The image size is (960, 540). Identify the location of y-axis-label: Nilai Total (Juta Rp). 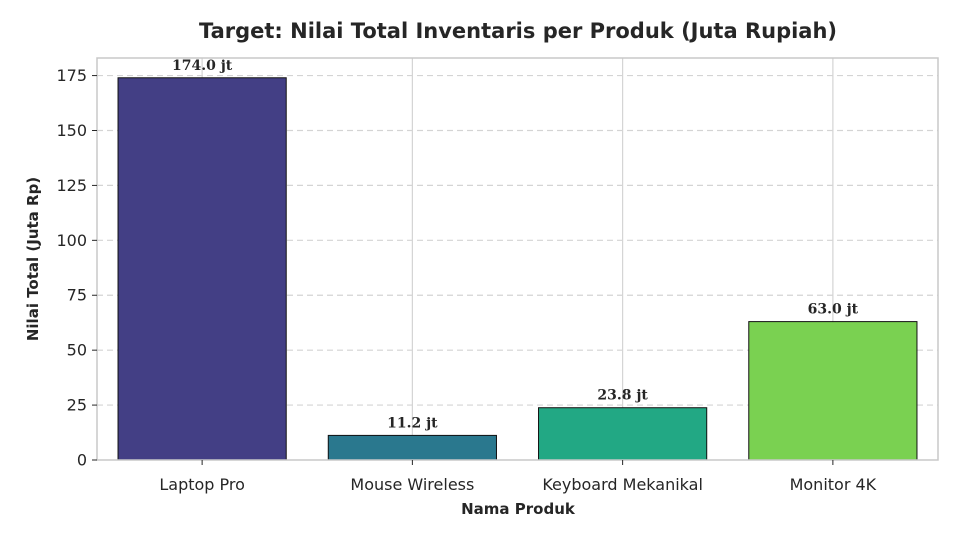
(33, 259).